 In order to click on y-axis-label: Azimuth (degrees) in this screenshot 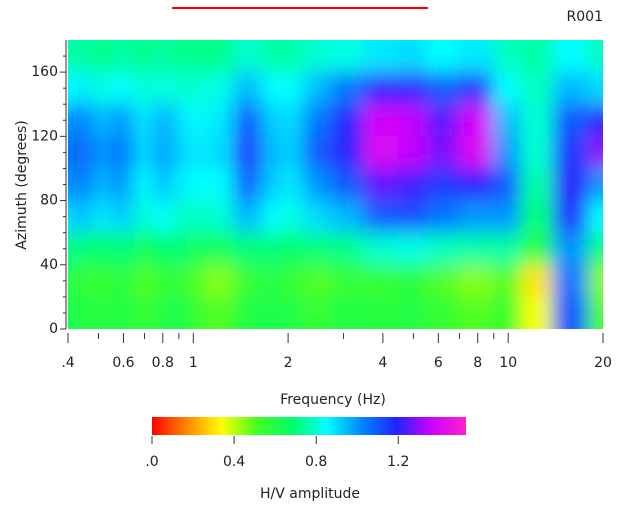, I will do `click(22, 184)`.